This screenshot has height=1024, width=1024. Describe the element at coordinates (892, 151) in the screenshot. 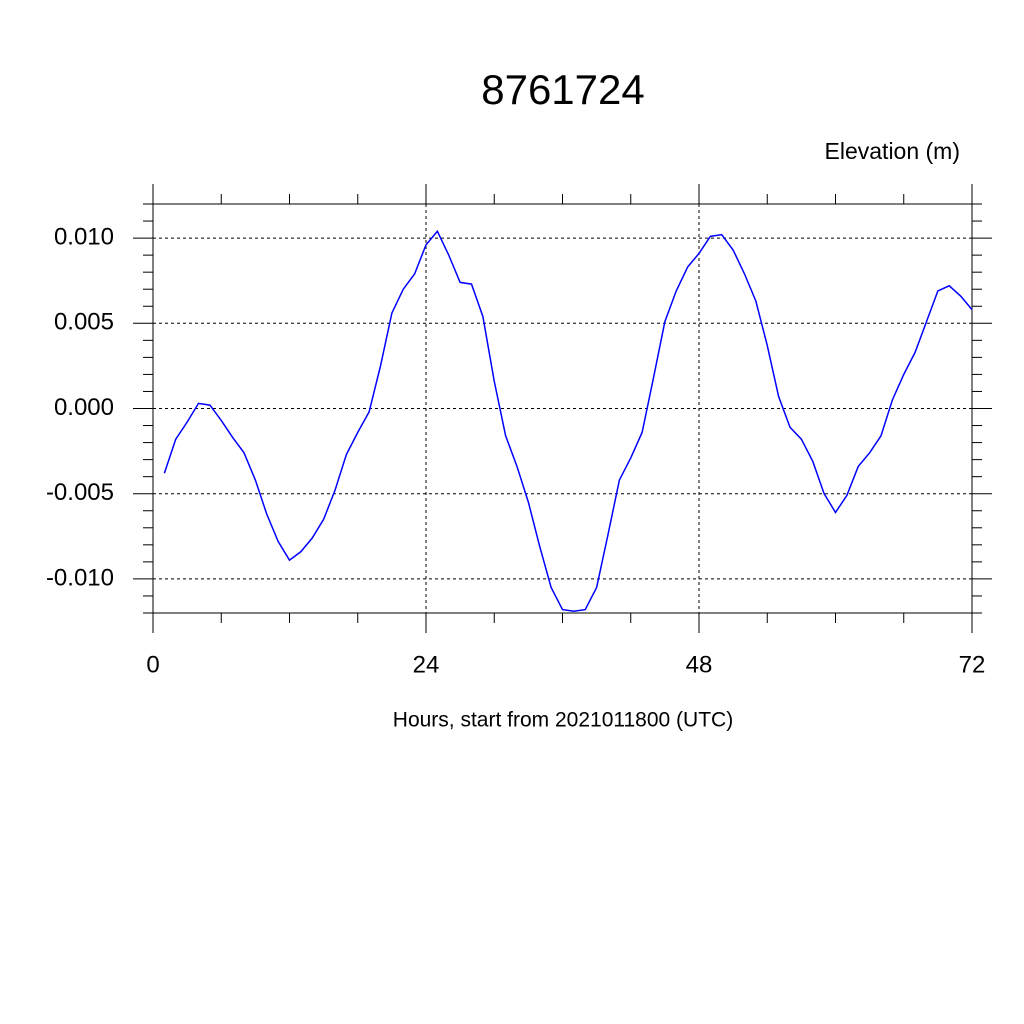

I see `y-axis-title: Elevation (m)` at that location.